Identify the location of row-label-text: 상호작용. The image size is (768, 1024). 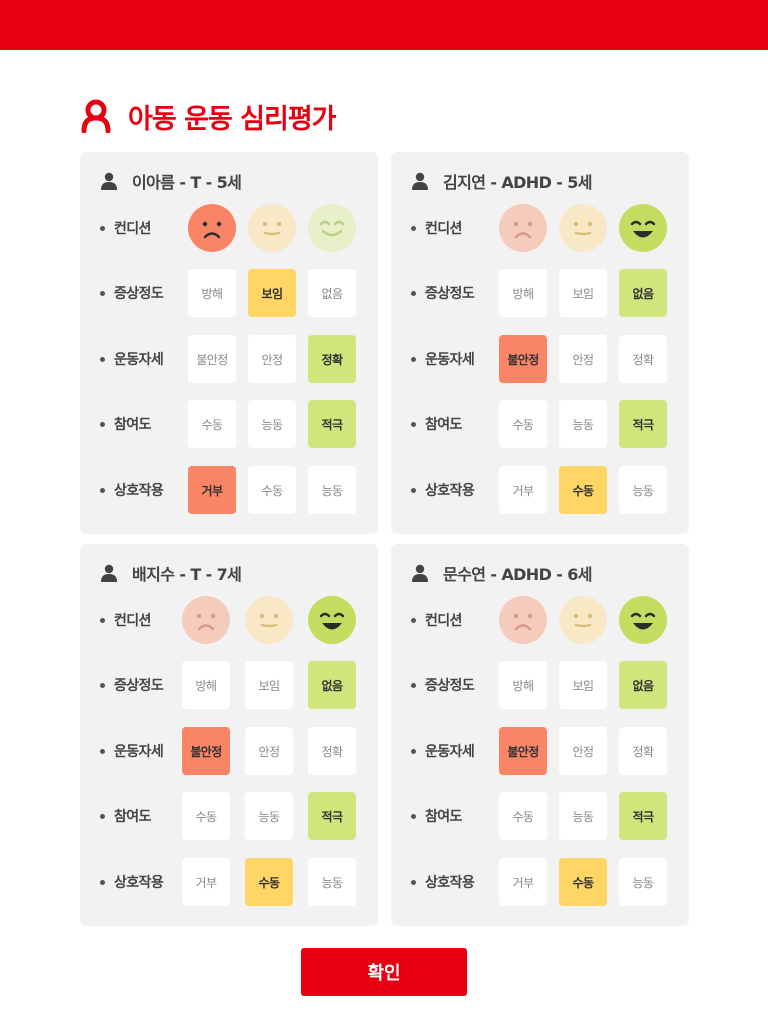
(450, 883).